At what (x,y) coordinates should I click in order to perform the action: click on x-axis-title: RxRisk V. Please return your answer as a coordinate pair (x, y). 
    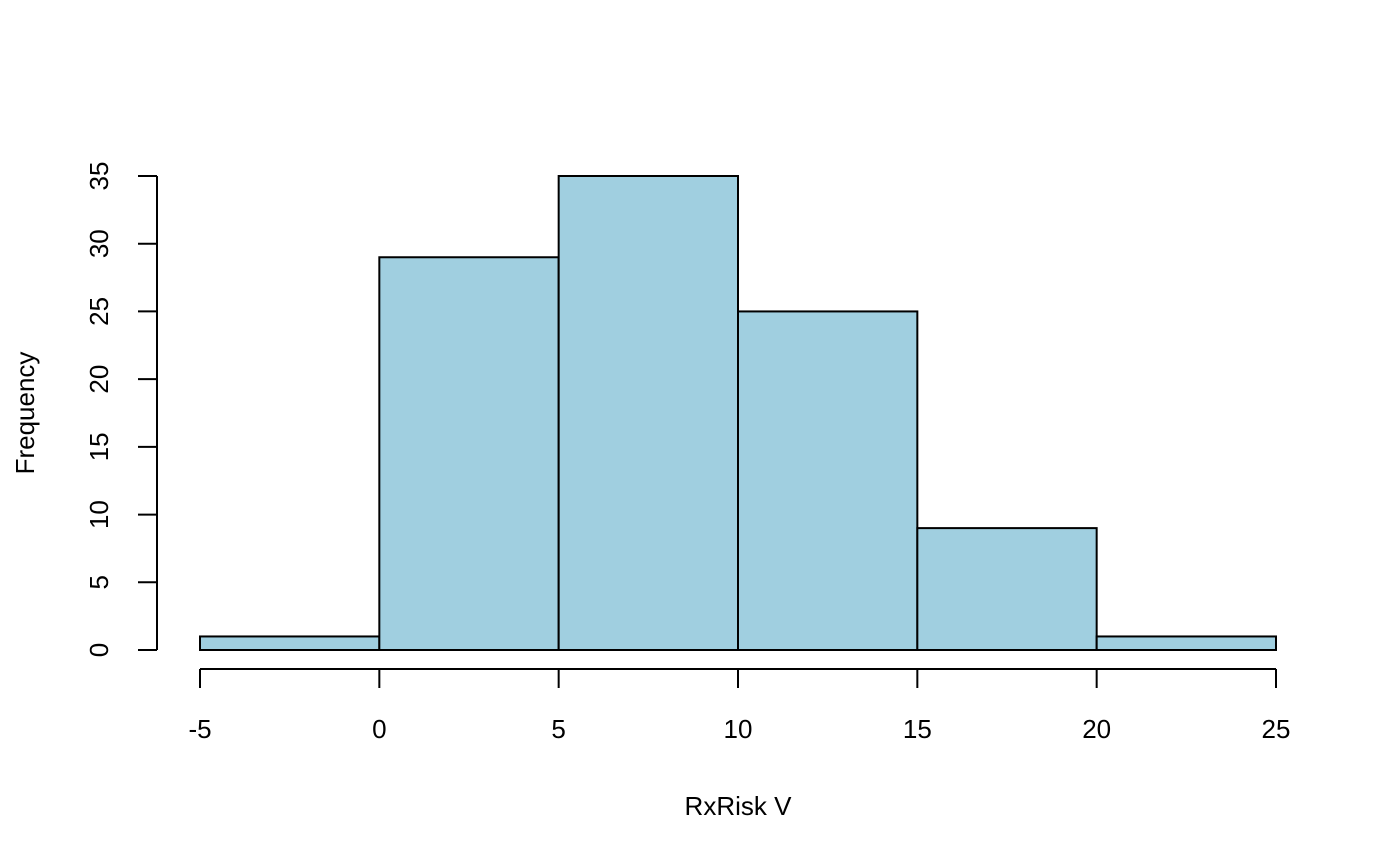
    Looking at the image, I should click on (739, 806).